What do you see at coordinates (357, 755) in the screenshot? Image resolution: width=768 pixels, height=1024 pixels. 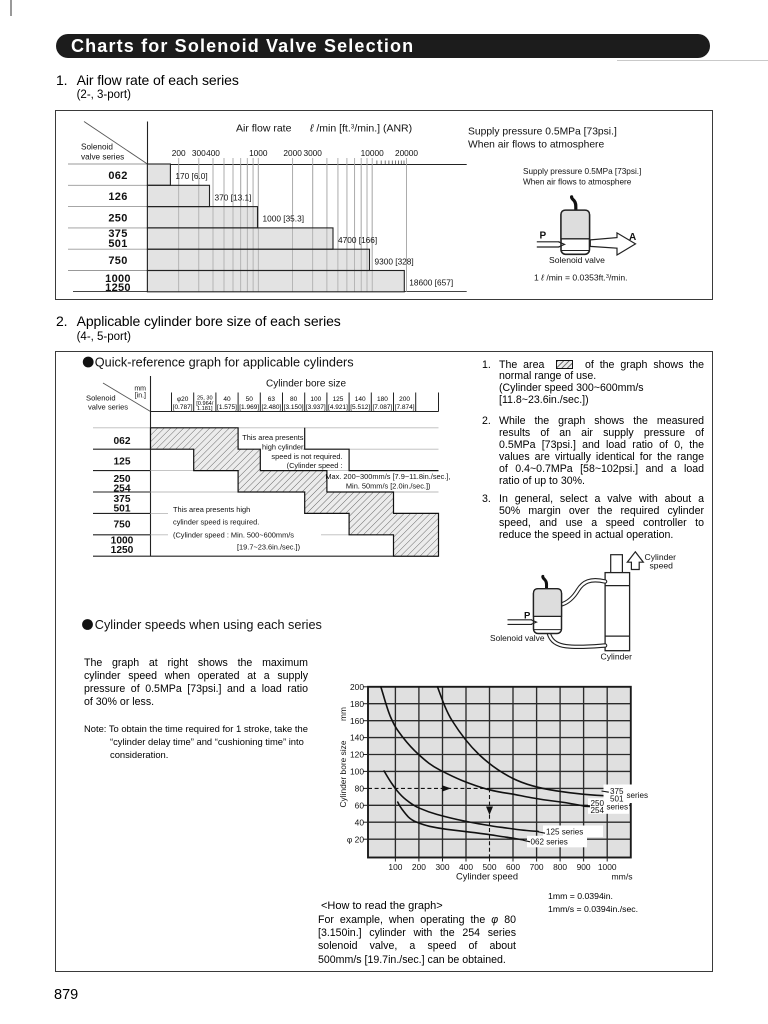 I see `svg-text: 120` at bounding box center [357, 755].